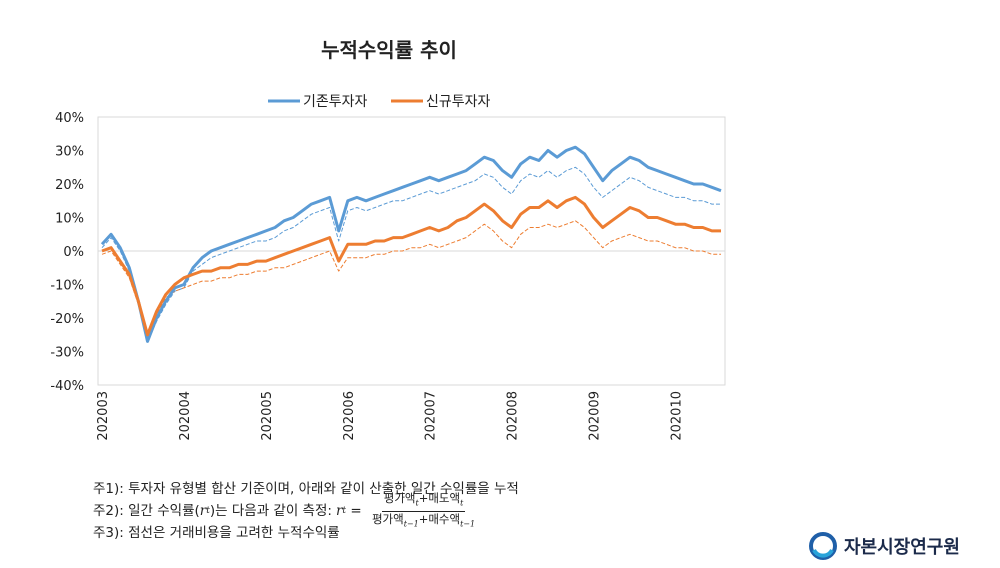 The width and height of the screenshot is (1000, 568). What do you see at coordinates (344, 511) in the screenshot?
I see `formula-r-sub: t` at bounding box center [344, 511].